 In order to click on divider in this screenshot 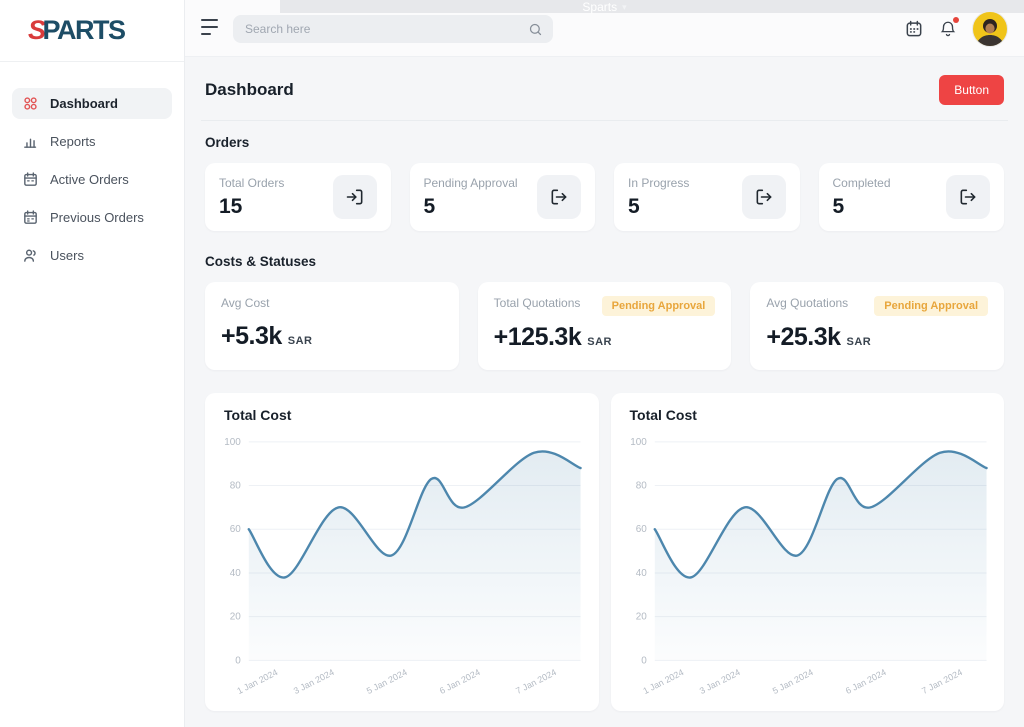, I will do `click(604, 120)`.